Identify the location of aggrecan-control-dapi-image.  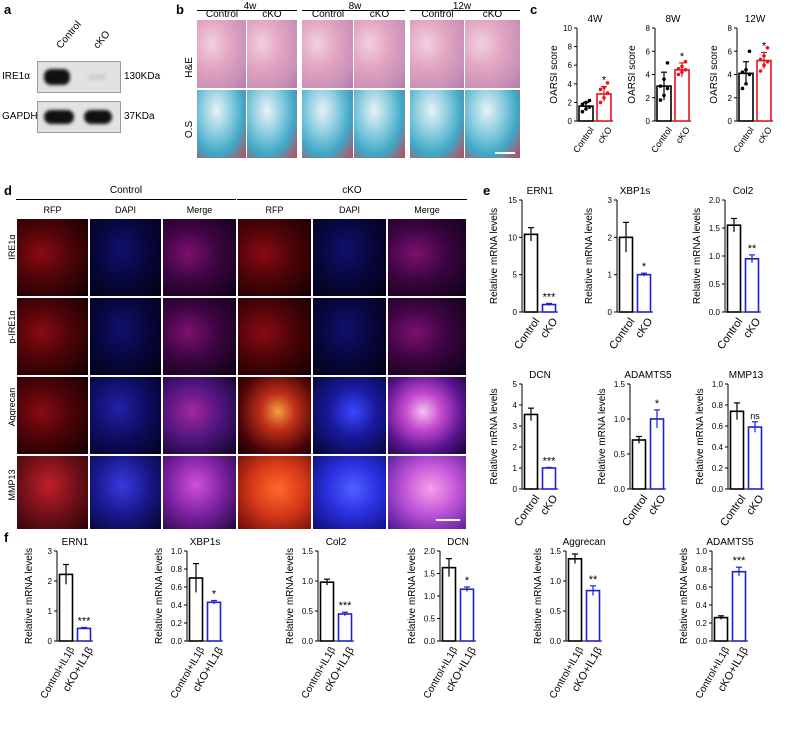
(125, 415).